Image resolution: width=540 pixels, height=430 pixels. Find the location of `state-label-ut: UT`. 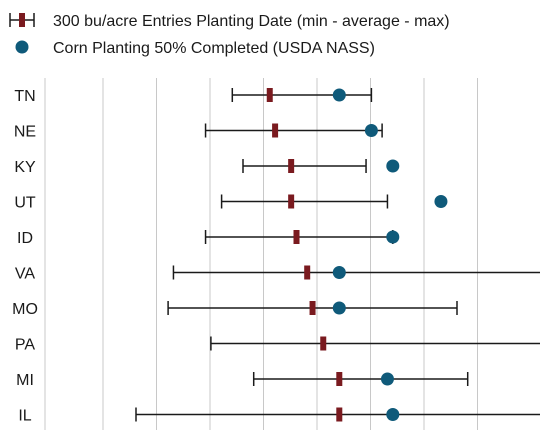

state-label-ut: UT is located at coordinates (25, 203).